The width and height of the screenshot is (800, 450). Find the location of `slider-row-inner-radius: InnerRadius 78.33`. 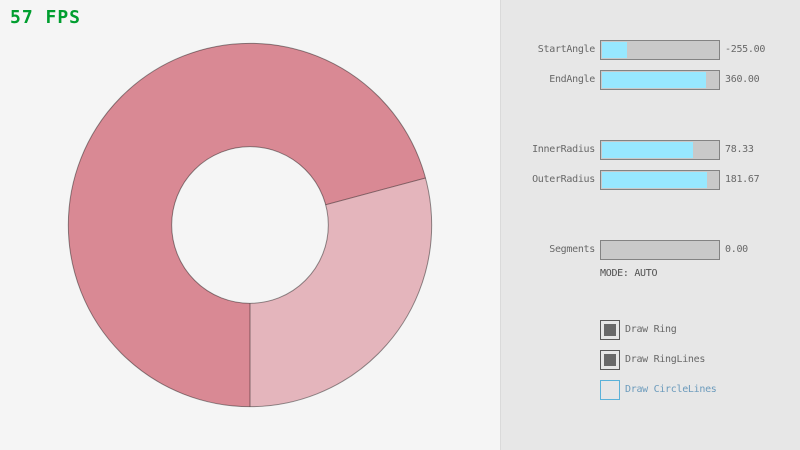

slider-row-inner-radius: InnerRadius 78.33 is located at coordinates (400, 150).